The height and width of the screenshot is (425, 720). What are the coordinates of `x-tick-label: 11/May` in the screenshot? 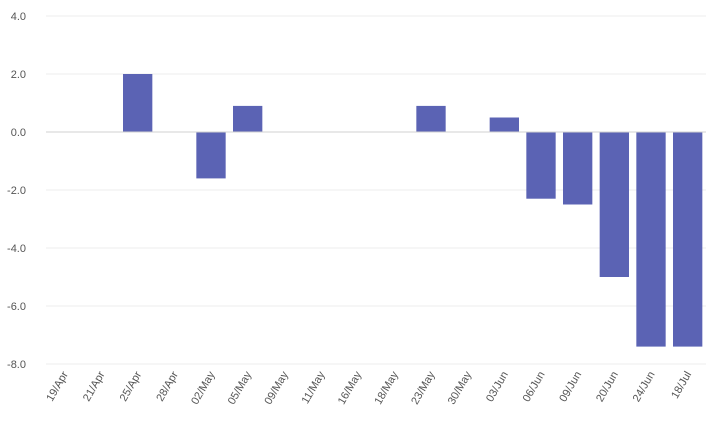 It's located at (314, 387).